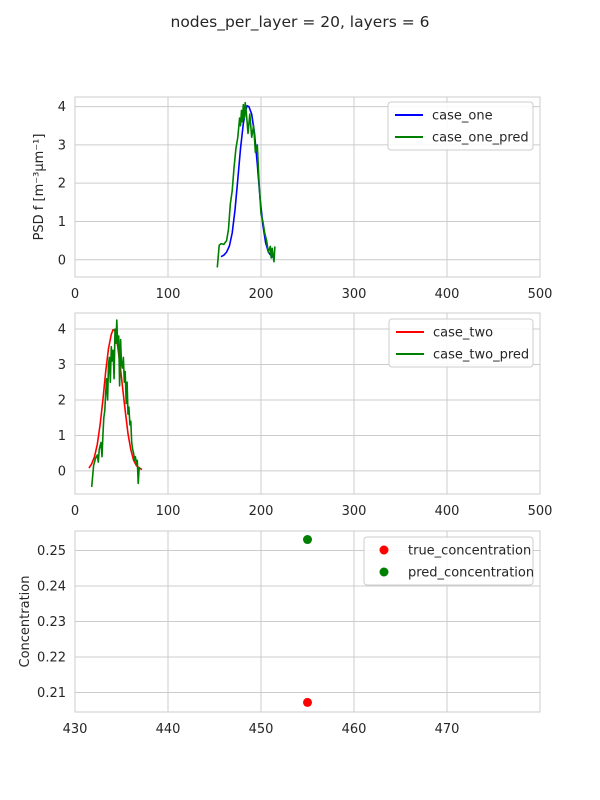  I want to click on series-line-case_two_pred, so click(115, 403).